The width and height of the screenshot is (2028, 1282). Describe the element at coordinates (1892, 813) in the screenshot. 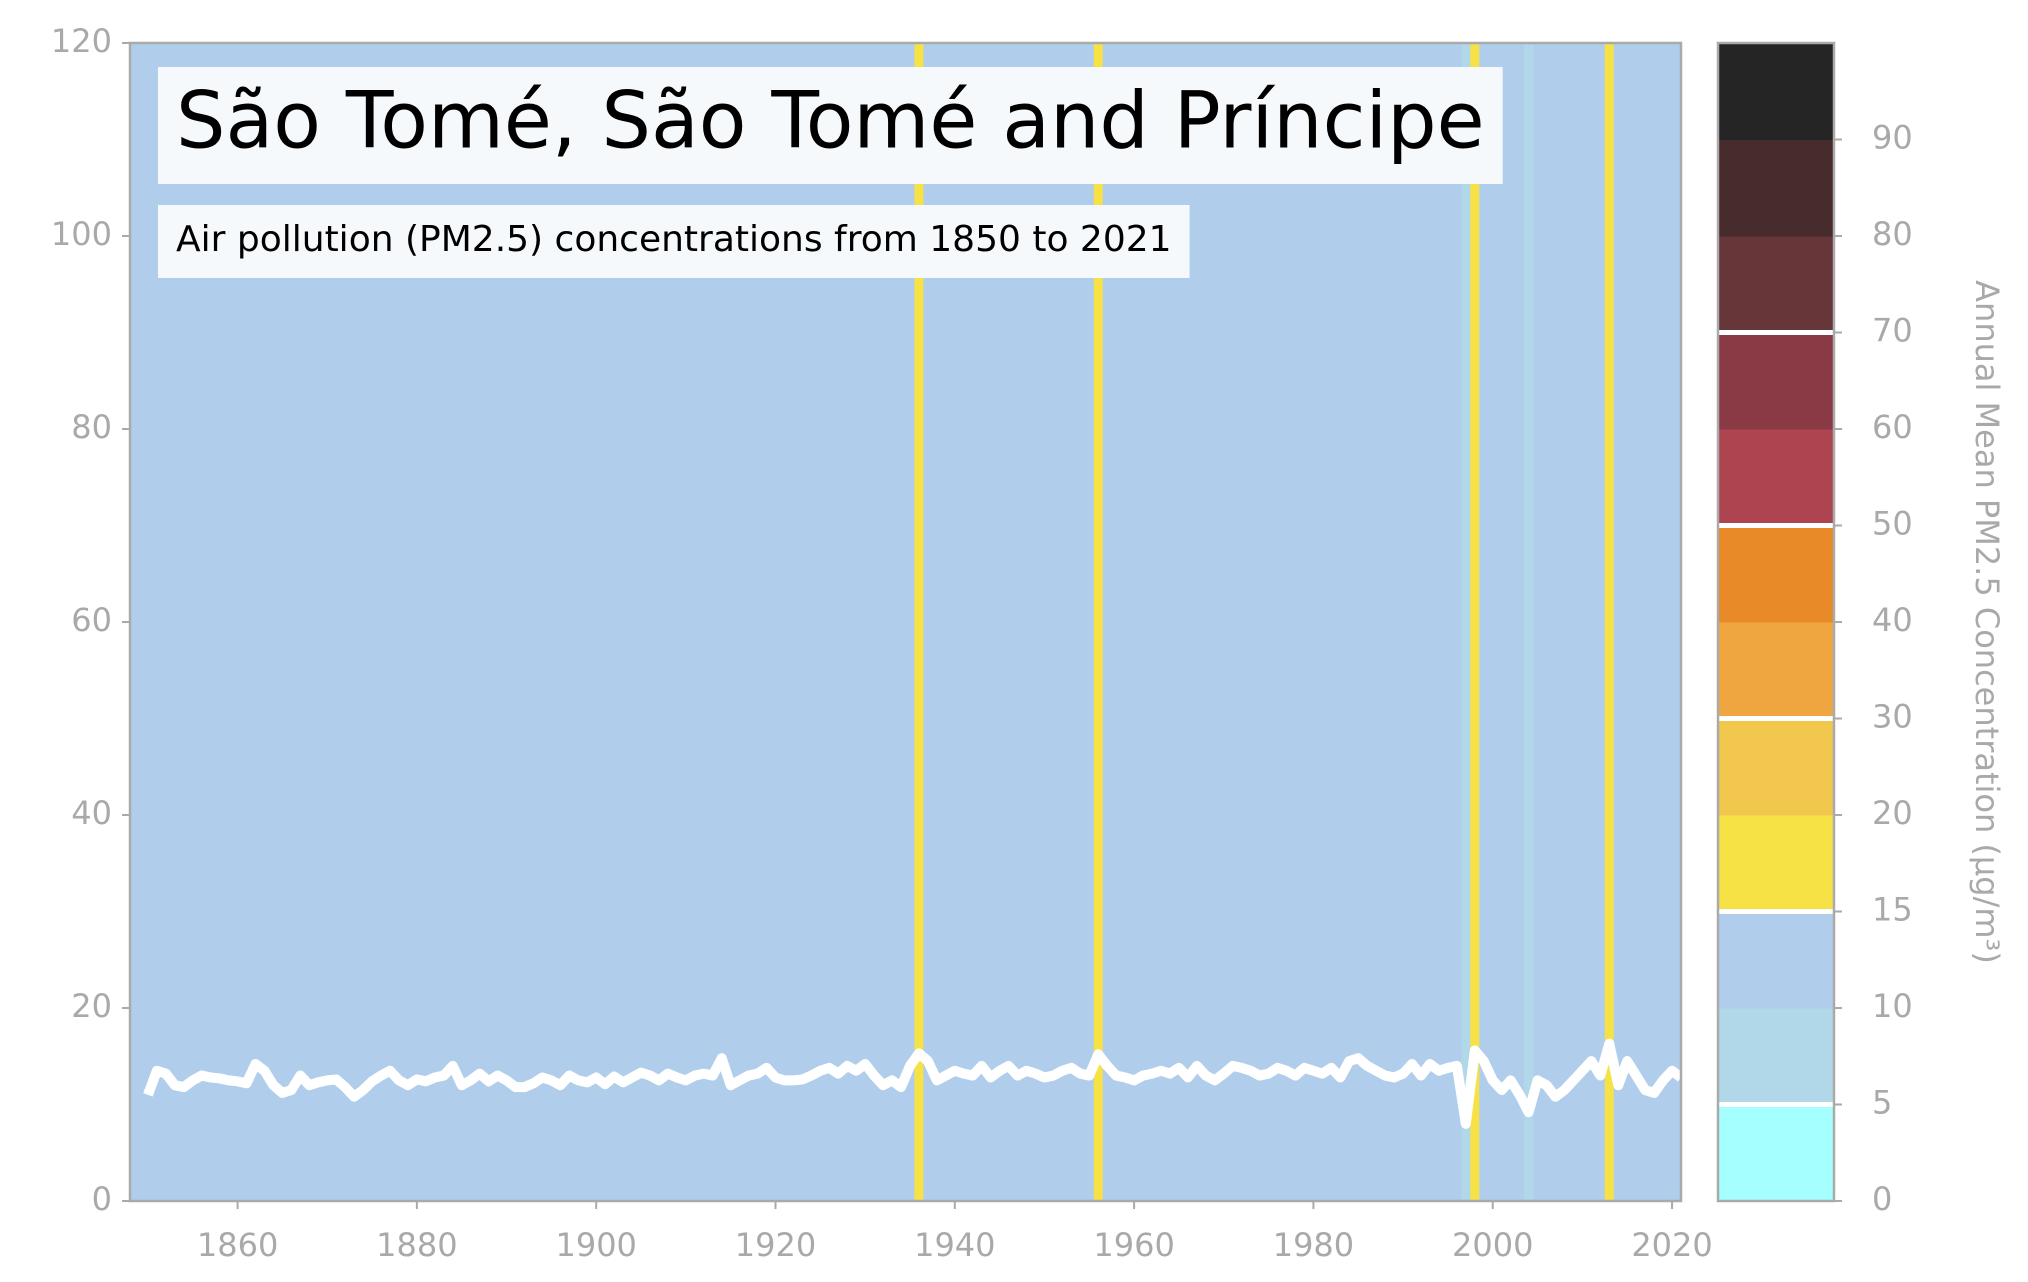

I see `colorbar-tick-label: 20` at that location.